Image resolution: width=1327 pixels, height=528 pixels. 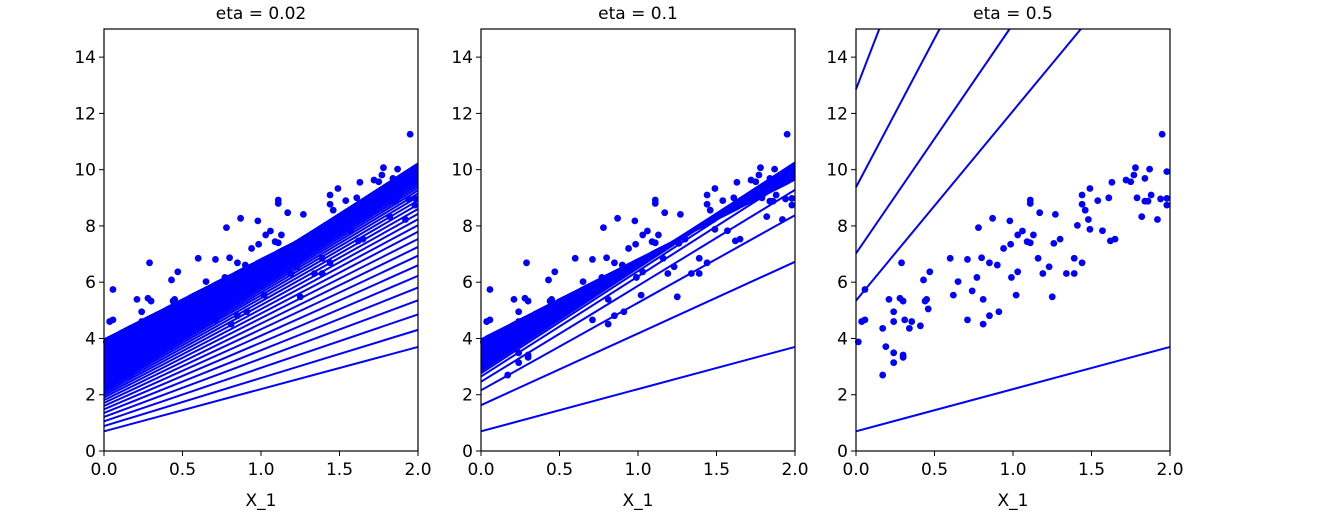 I want to click on y-tick-label: 2, so click(x=842, y=396).